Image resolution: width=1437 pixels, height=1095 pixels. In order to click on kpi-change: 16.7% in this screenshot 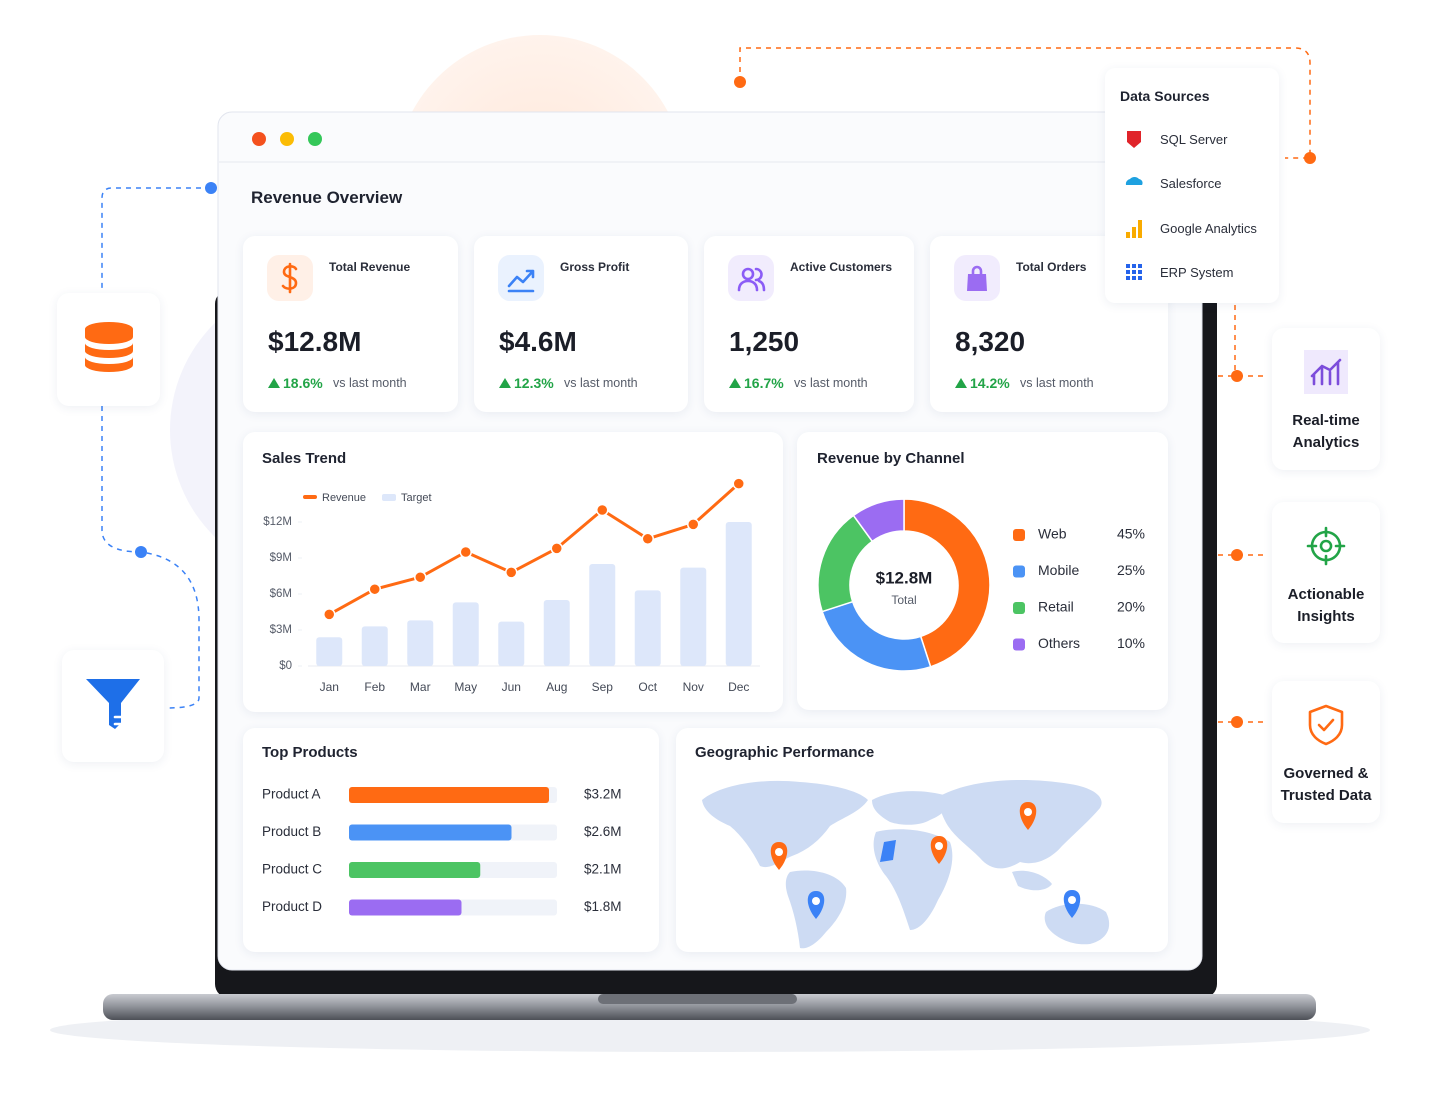, I will do `click(764, 383)`.